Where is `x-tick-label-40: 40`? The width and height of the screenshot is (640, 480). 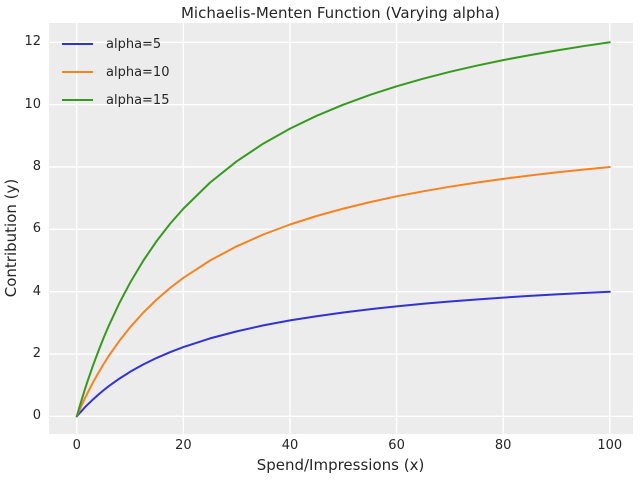
x-tick-label-40: 40 is located at coordinates (290, 445).